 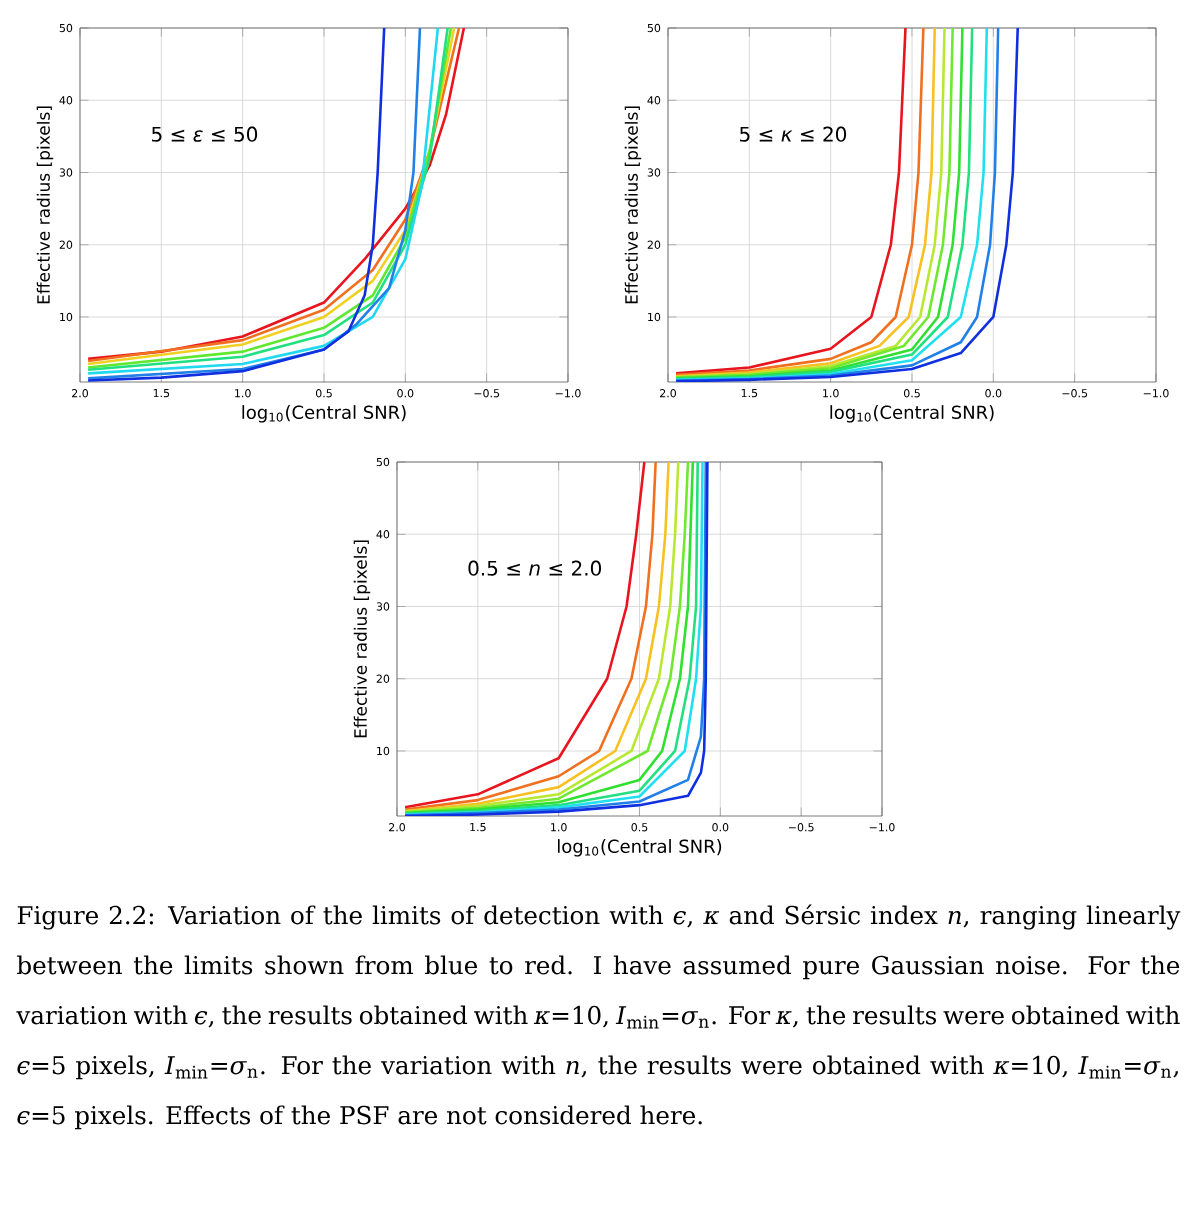 What do you see at coordinates (793, 134) in the screenshot?
I see `annotation: 5 ≤ κ ≤ 20` at bounding box center [793, 134].